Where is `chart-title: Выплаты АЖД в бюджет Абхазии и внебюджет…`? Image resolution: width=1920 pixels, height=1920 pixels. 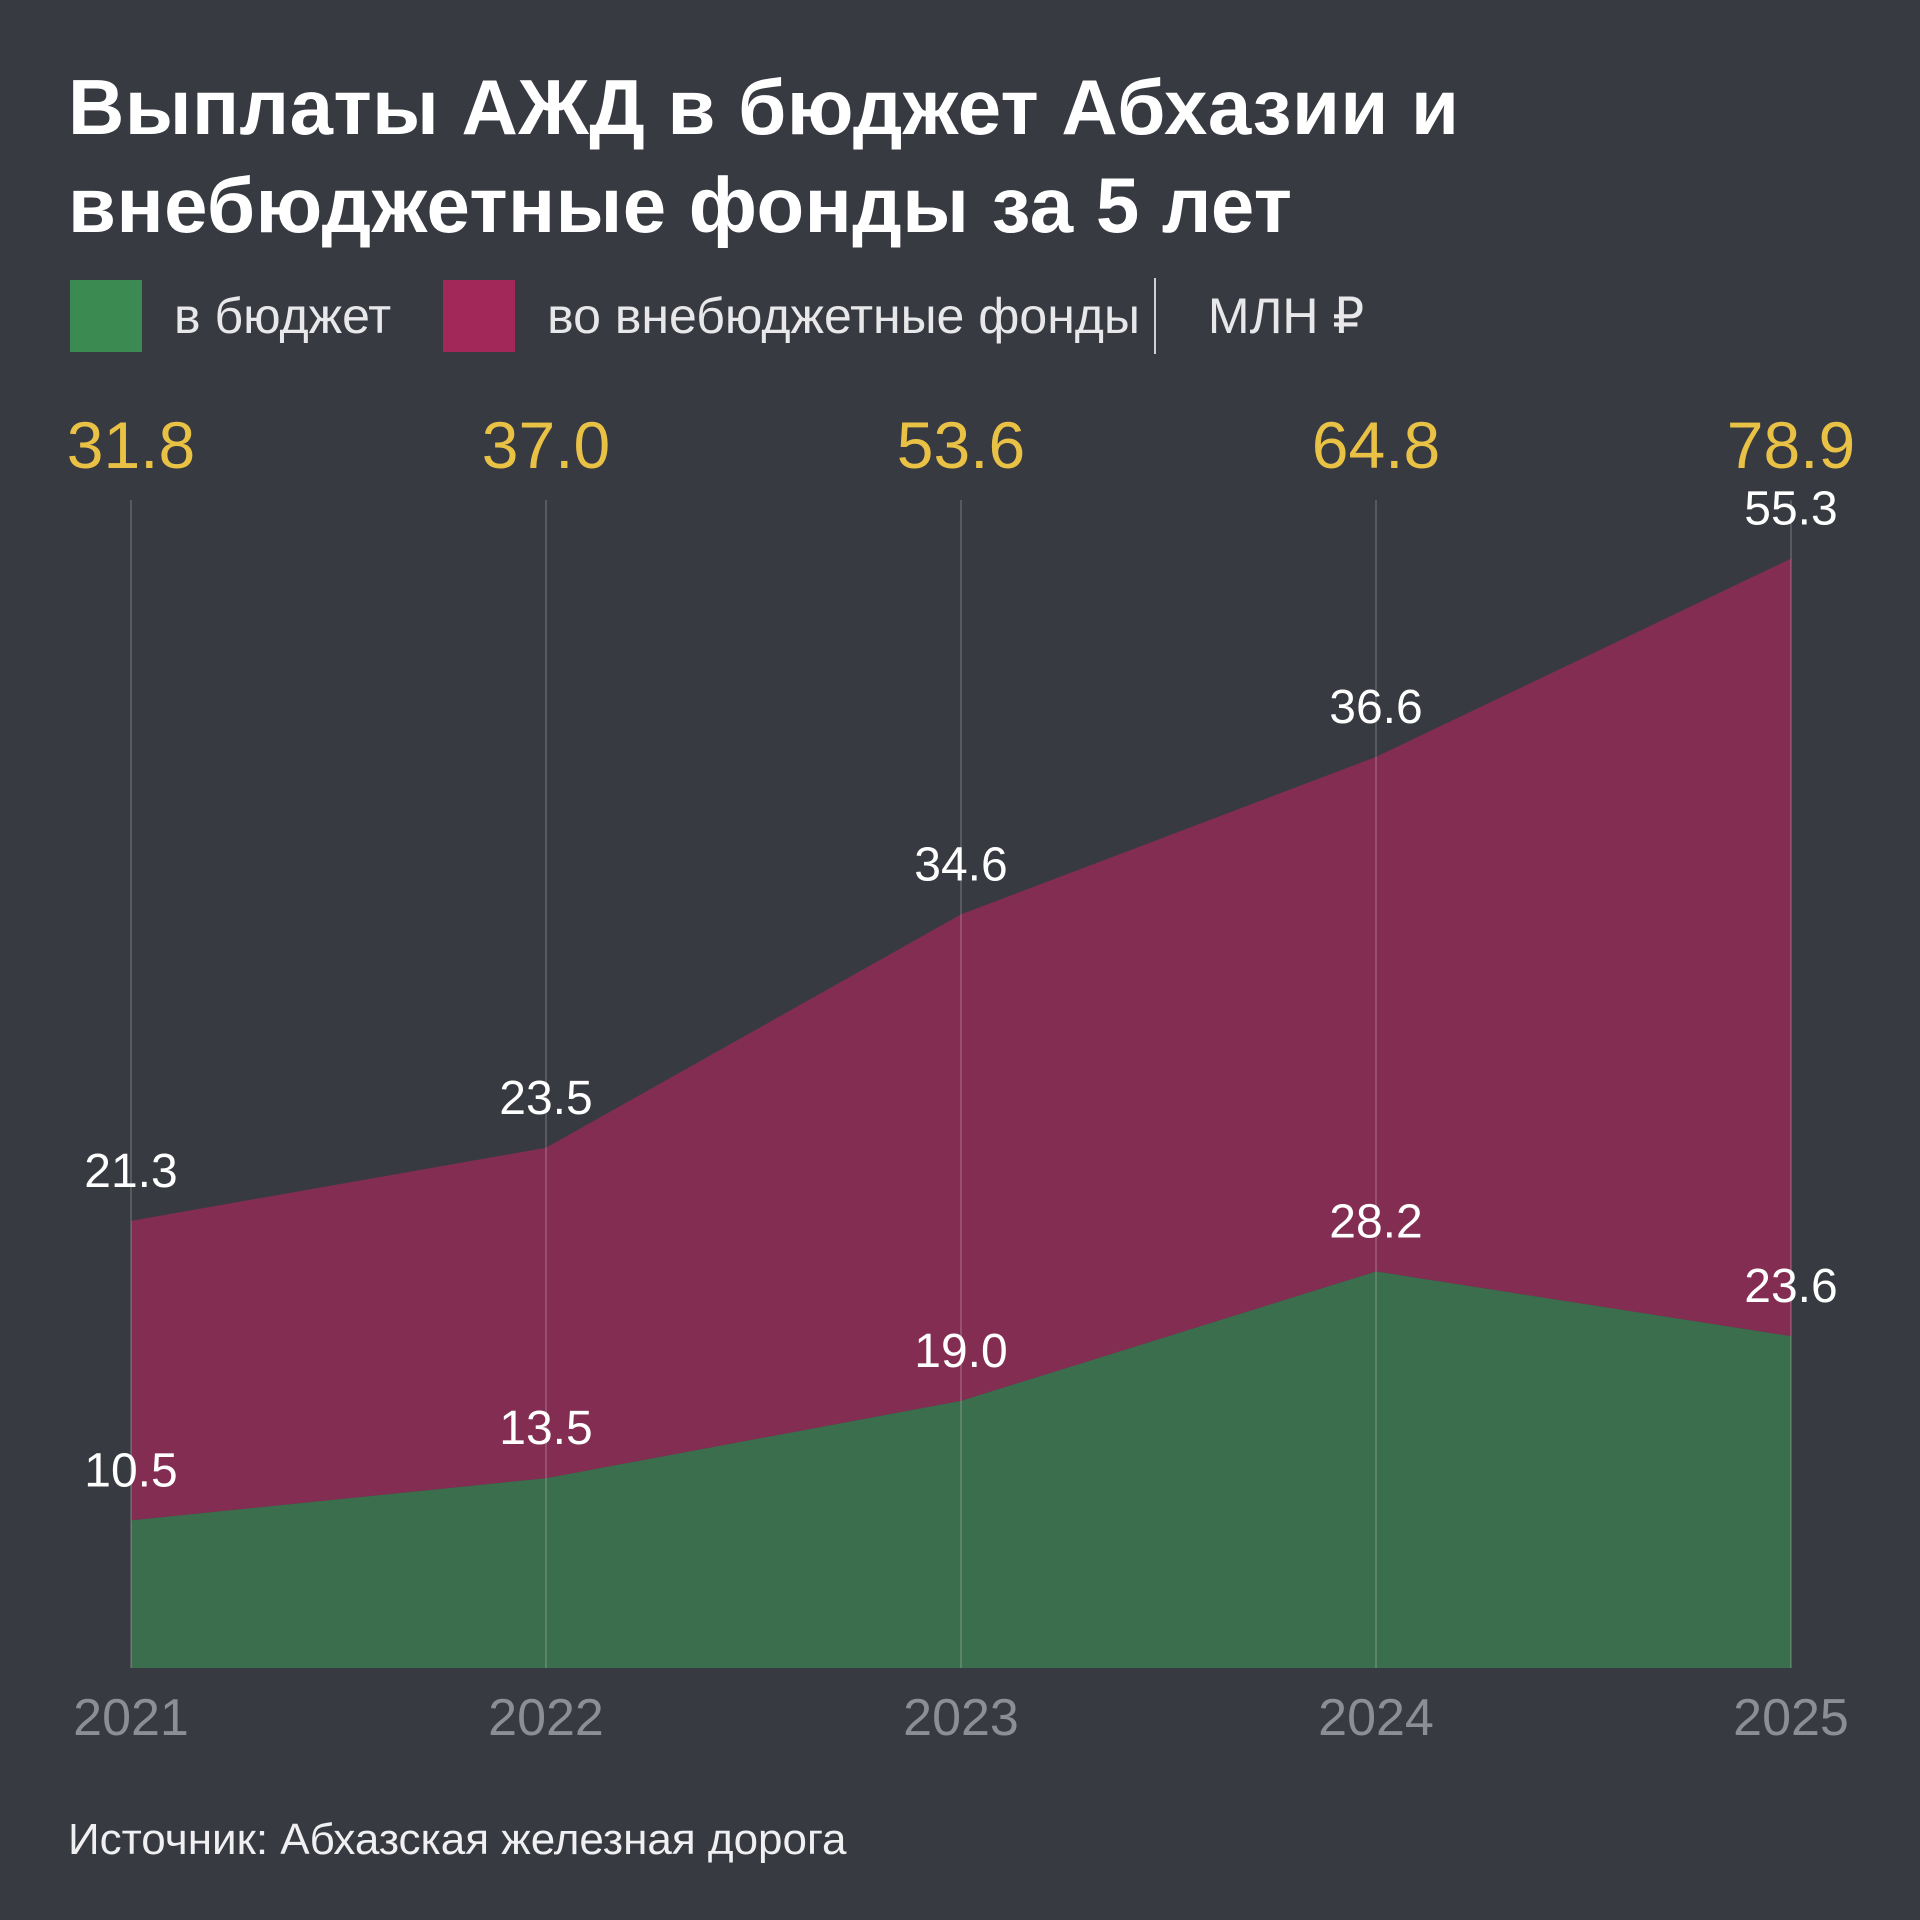
chart-title: Выплаты АЖД в бюджет Абхазии и внебюджет… is located at coordinates (763, 156).